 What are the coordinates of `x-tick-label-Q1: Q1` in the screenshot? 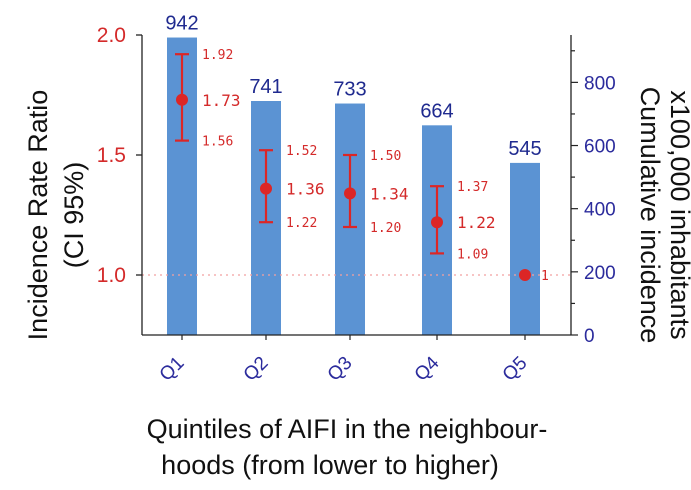 It's located at (172, 369).